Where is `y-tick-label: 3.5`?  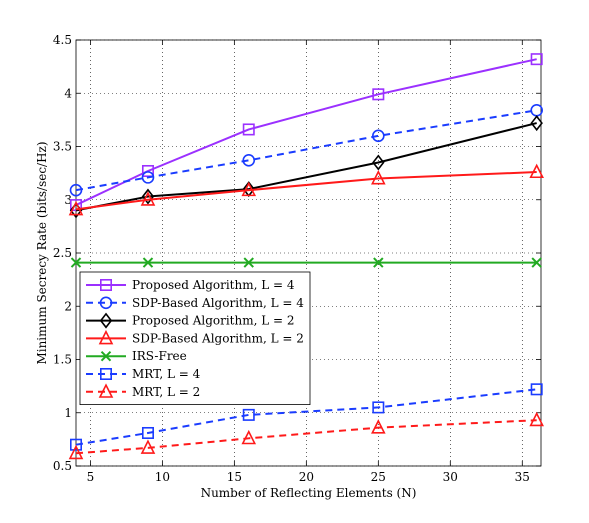
y-tick-label: 3.5 is located at coordinates (62, 147).